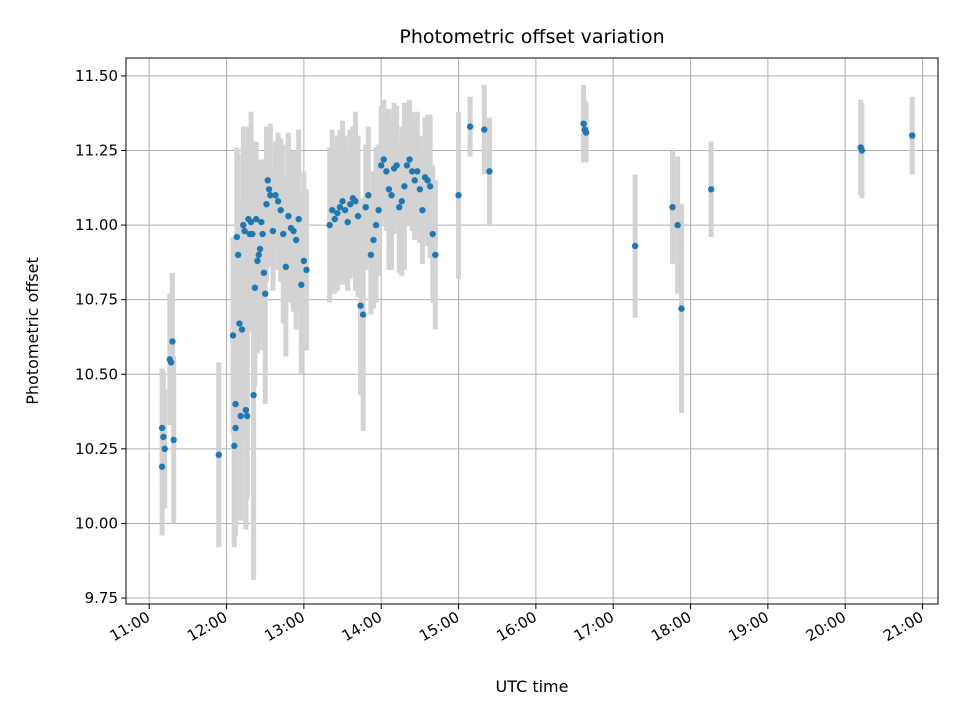 Image resolution: width=960 pixels, height=720 pixels. What do you see at coordinates (96, 523) in the screenshot?
I see `y-tick-label: 10.00` at bounding box center [96, 523].